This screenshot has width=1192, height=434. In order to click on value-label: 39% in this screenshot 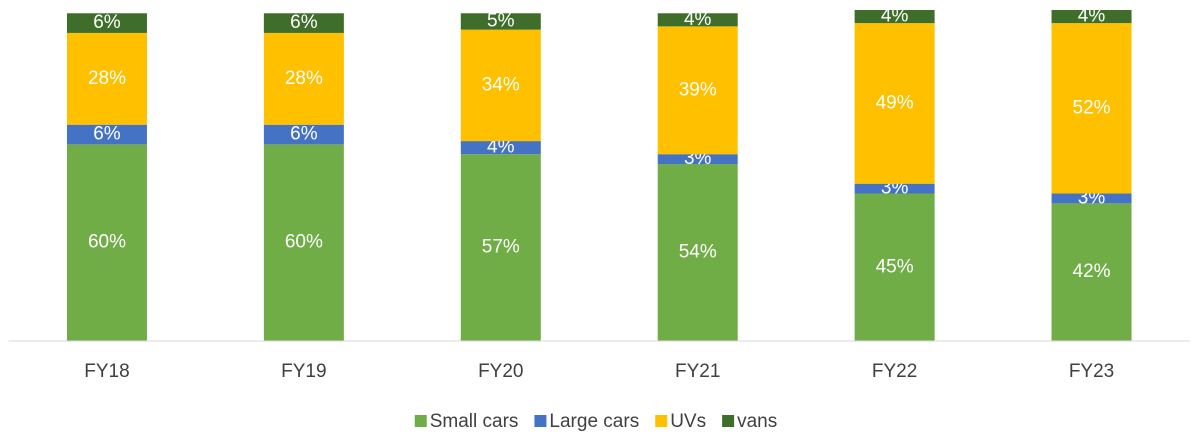, I will do `click(698, 89)`.